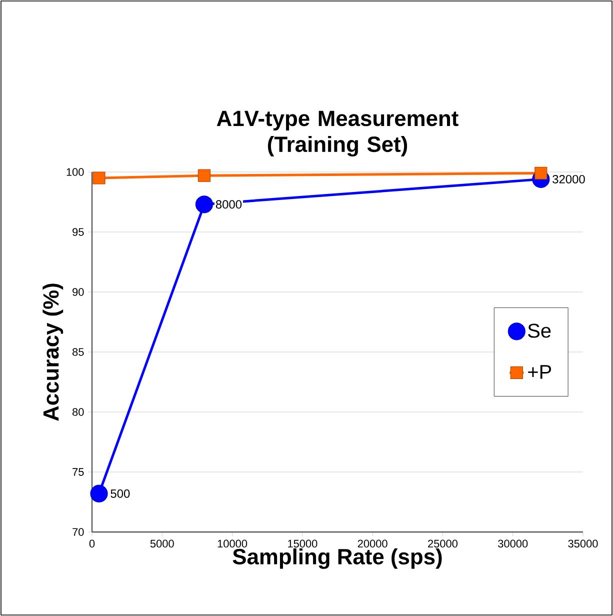 Image resolution: width=613 pixels, height=616 pixels. Describe the element at coordinates (78, 232) in the screenshot. I see `y-tick-label: 95` at that location.